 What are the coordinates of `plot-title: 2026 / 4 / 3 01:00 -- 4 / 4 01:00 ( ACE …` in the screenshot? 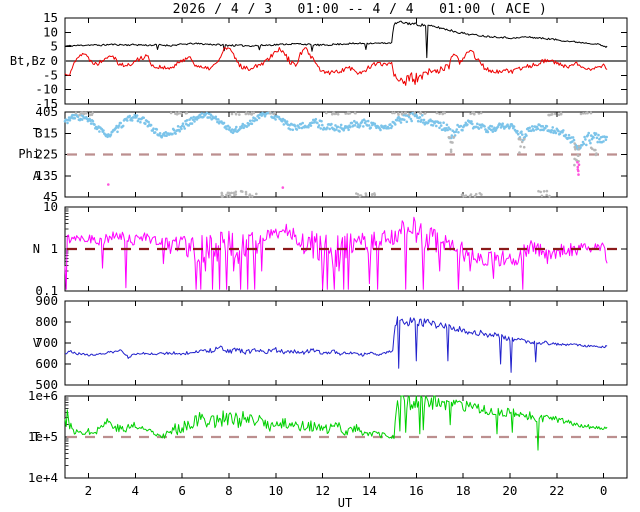 It's located at (360, 9).